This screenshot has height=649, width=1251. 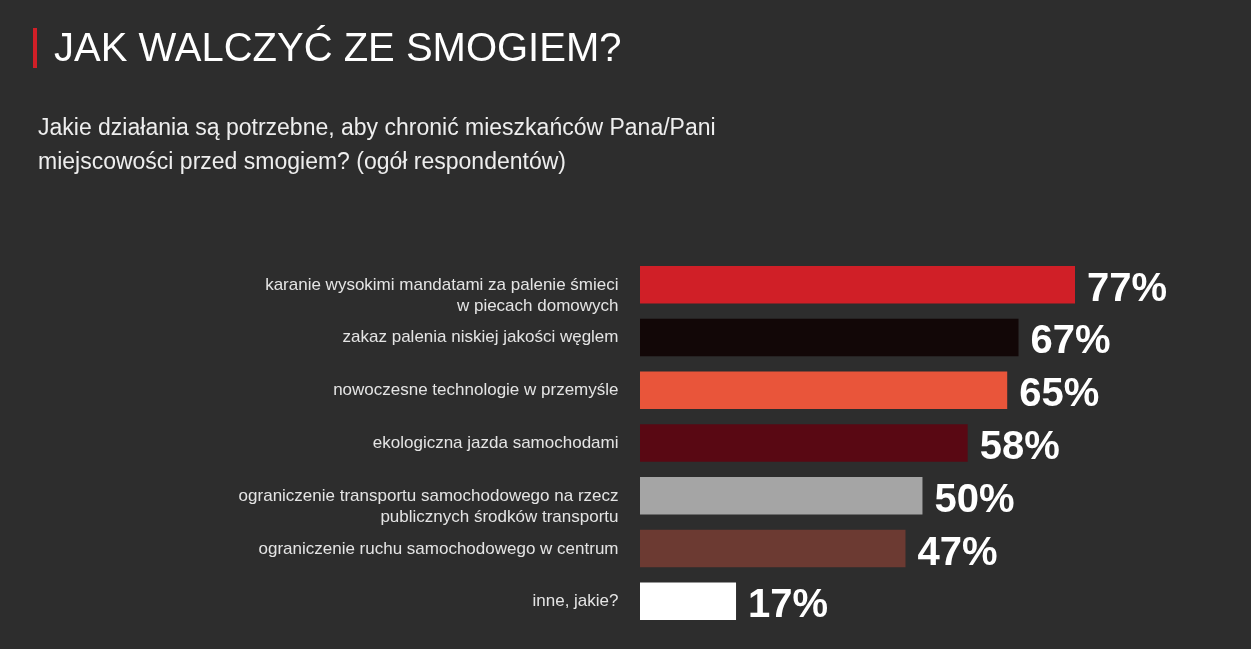 What do you see at coordinates (338, 47) in the screenshot?
I see `chart-title: JAK WALCZYĆ ZE SMOGIEM?` at bounding box center [338, 47].